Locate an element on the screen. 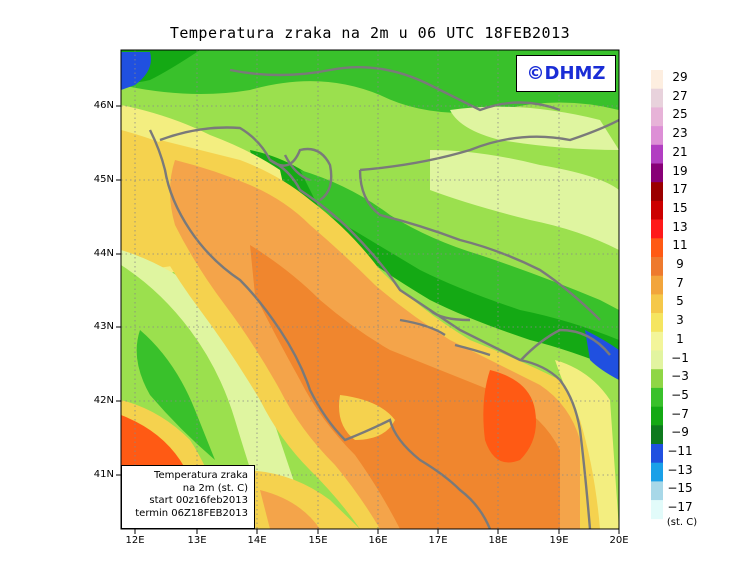  lat-label-44n: 44N is located at coordinates (103, 253).